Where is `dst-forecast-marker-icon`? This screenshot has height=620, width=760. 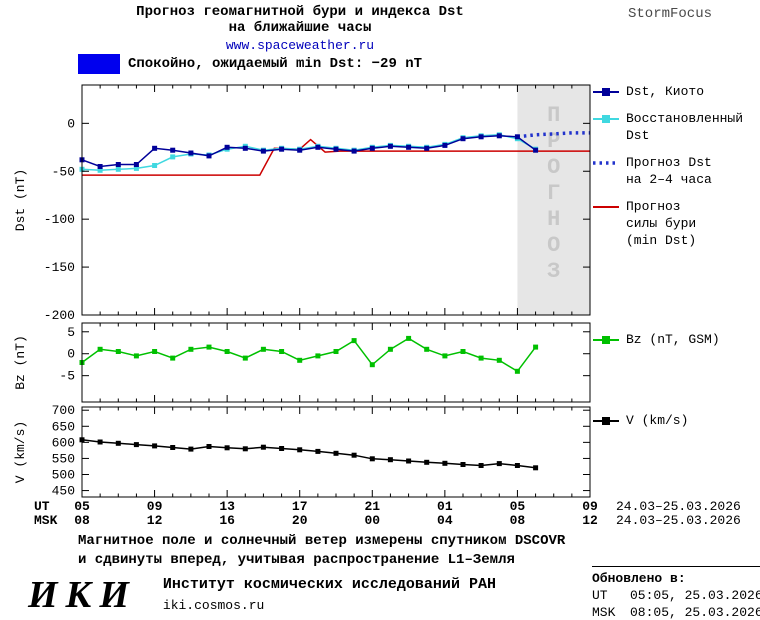 dst-forecast-marker-icon is located at coordinates (606, 163).